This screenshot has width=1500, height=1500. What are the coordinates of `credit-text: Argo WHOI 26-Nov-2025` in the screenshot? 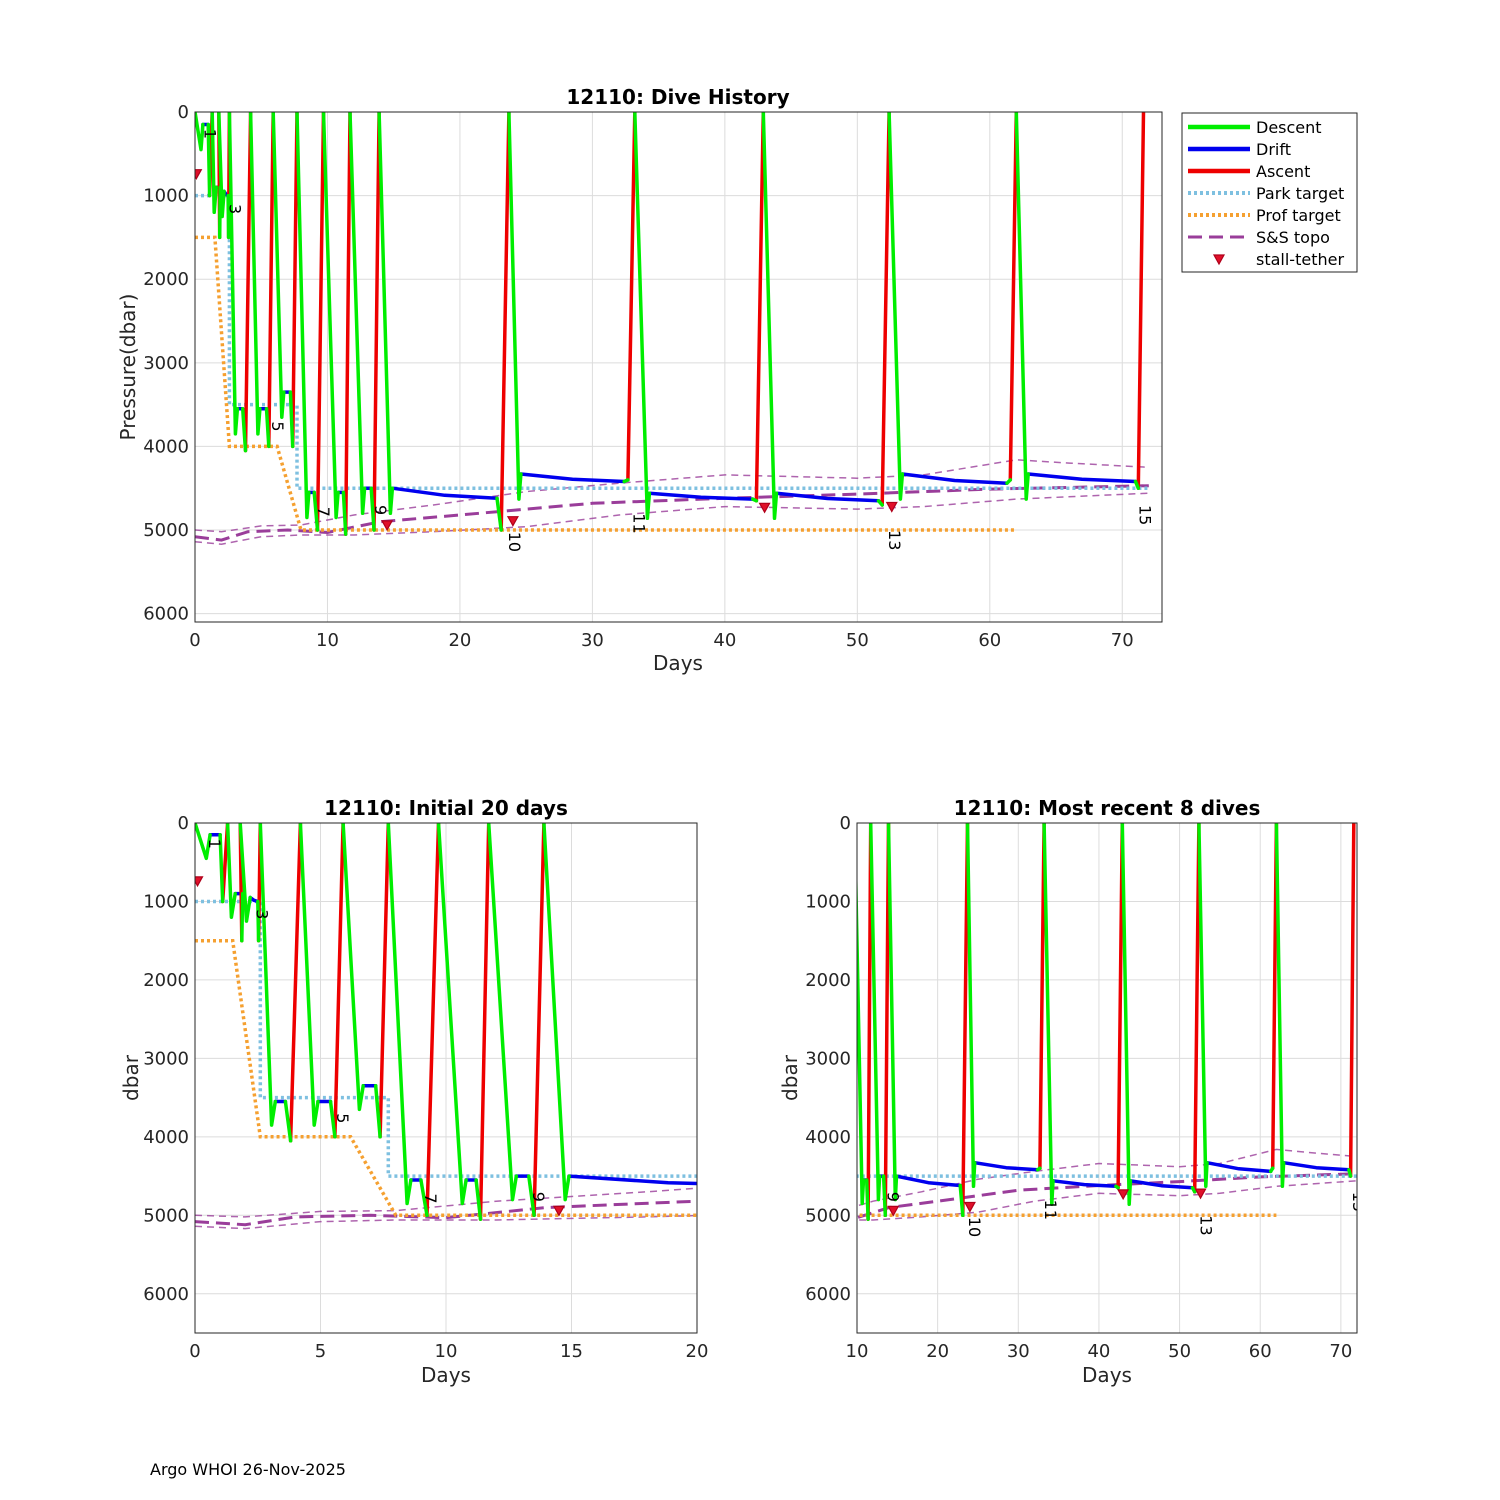 It's located at (248, 1469).